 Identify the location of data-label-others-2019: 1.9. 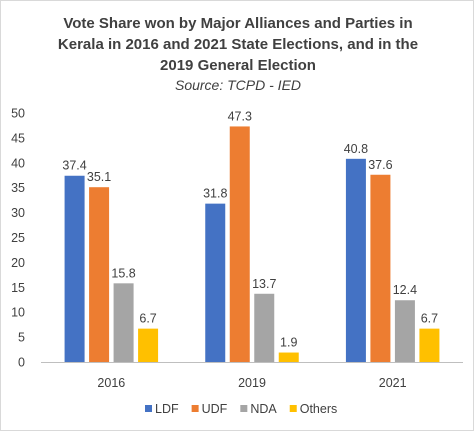
(288, 343).